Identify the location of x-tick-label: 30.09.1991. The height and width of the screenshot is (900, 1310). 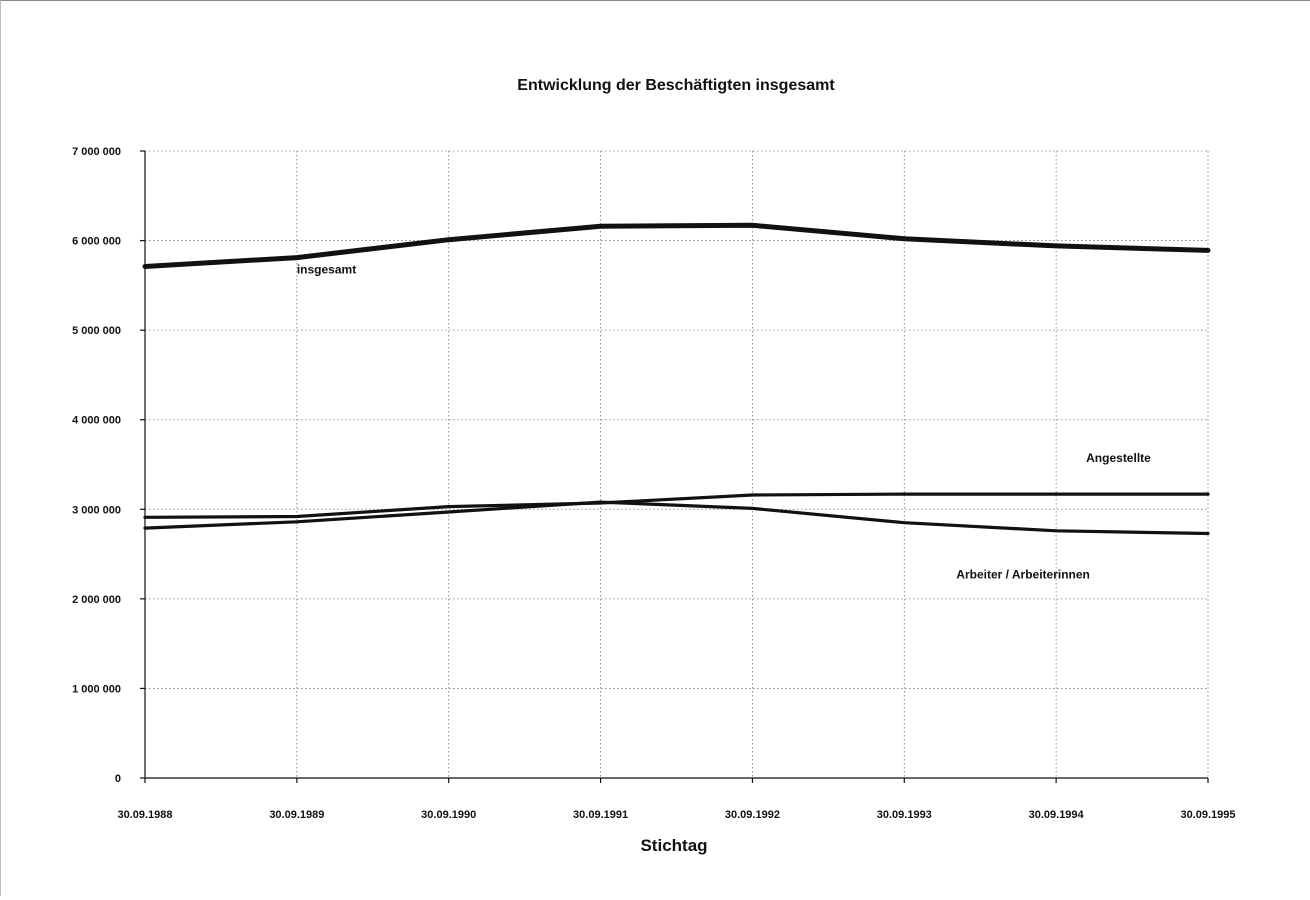
(600, 815).